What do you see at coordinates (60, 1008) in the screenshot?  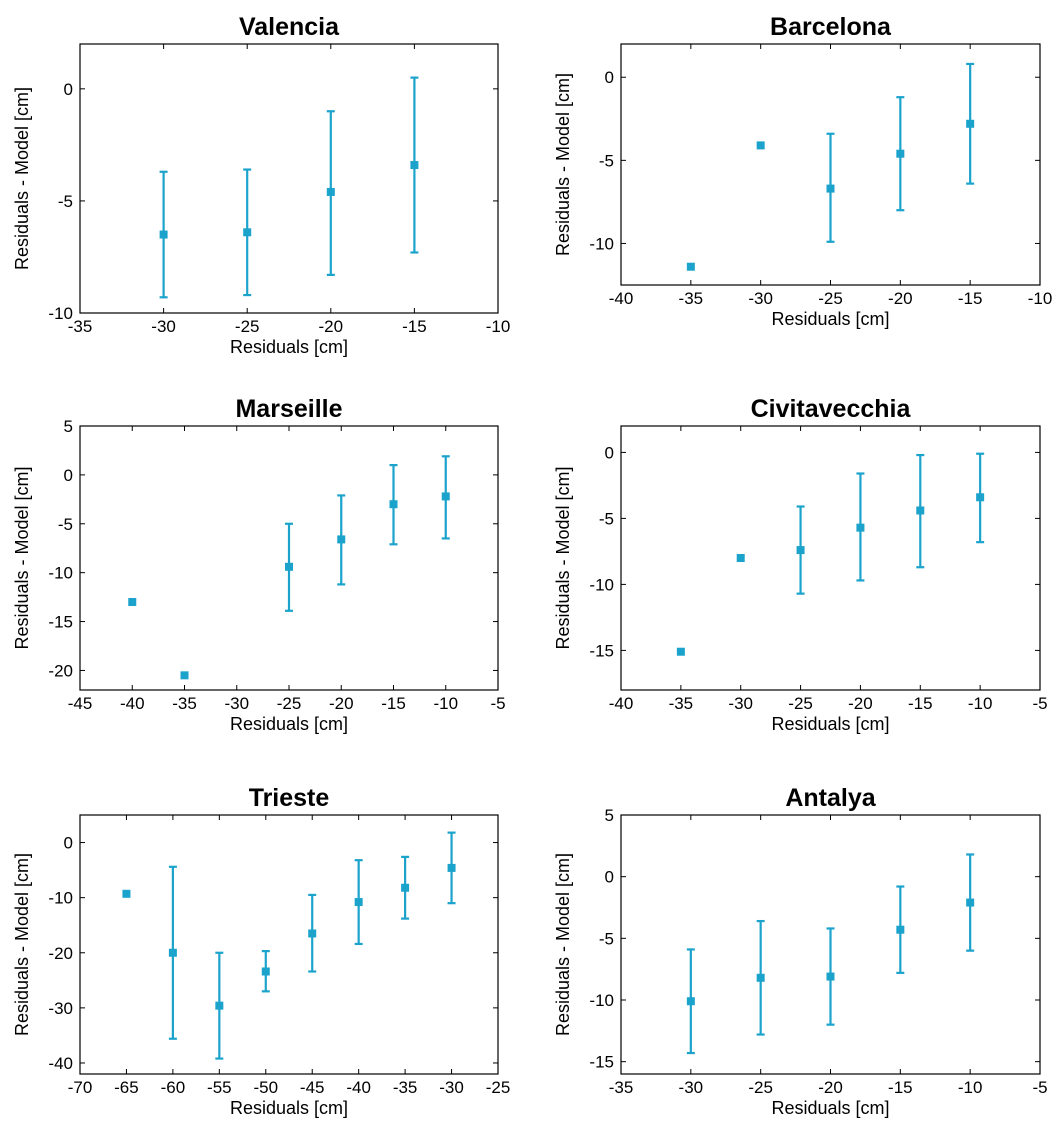 I see `y-tick-label: -30` at bounding box center [60, 1008].